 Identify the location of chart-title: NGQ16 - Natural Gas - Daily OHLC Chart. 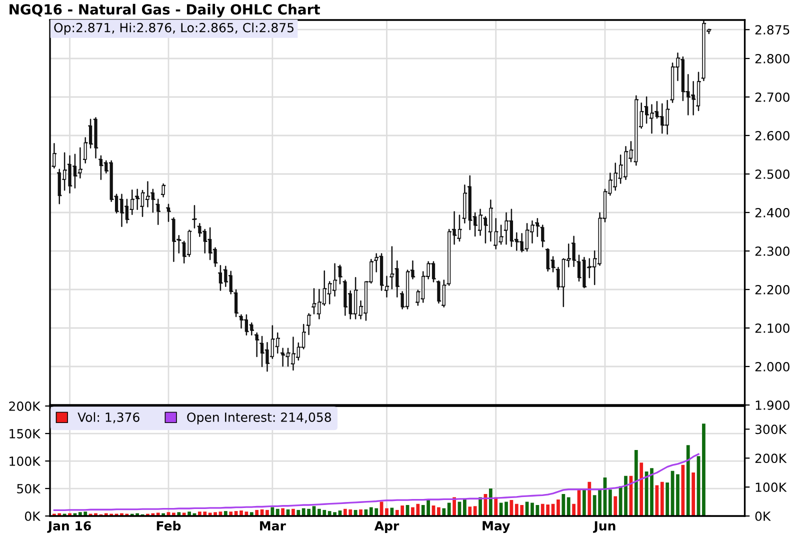
(165, 11).